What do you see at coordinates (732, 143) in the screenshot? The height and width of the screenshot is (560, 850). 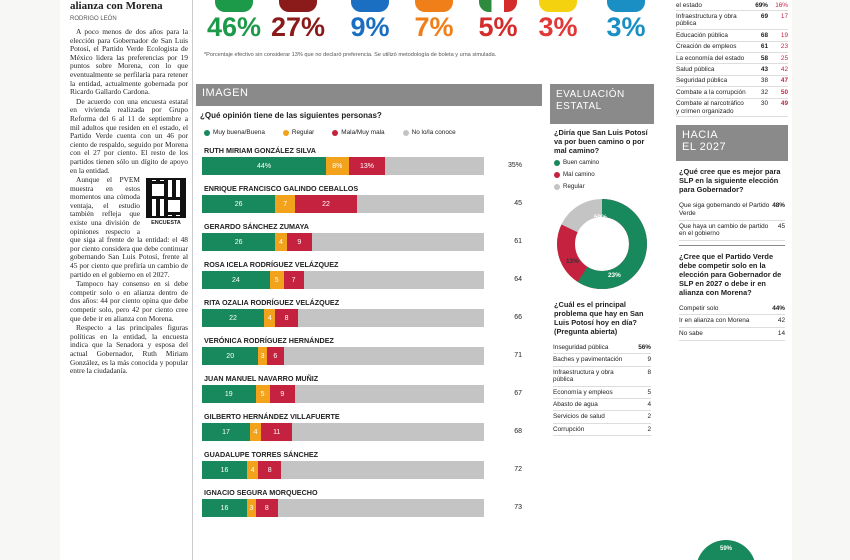 I see `hacia-header: HACIA EL 2027` at bounding box center [732, 143].